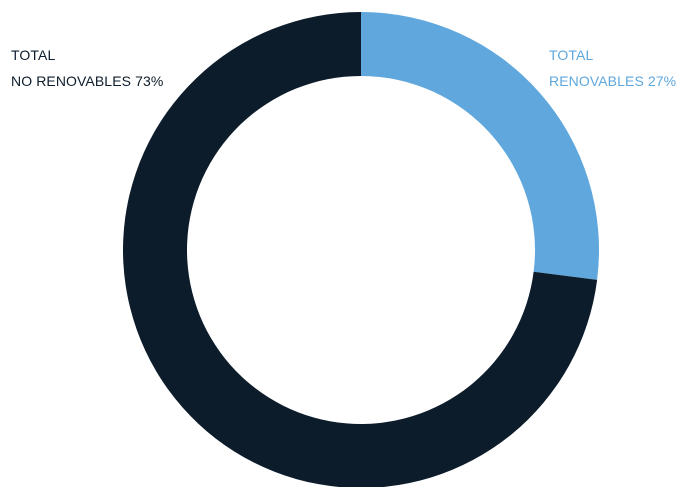 This screenshot has height=487, width=693. I want to click on legend-renovables: TOTAL RENOVABLES 27%, so click(612, 68).